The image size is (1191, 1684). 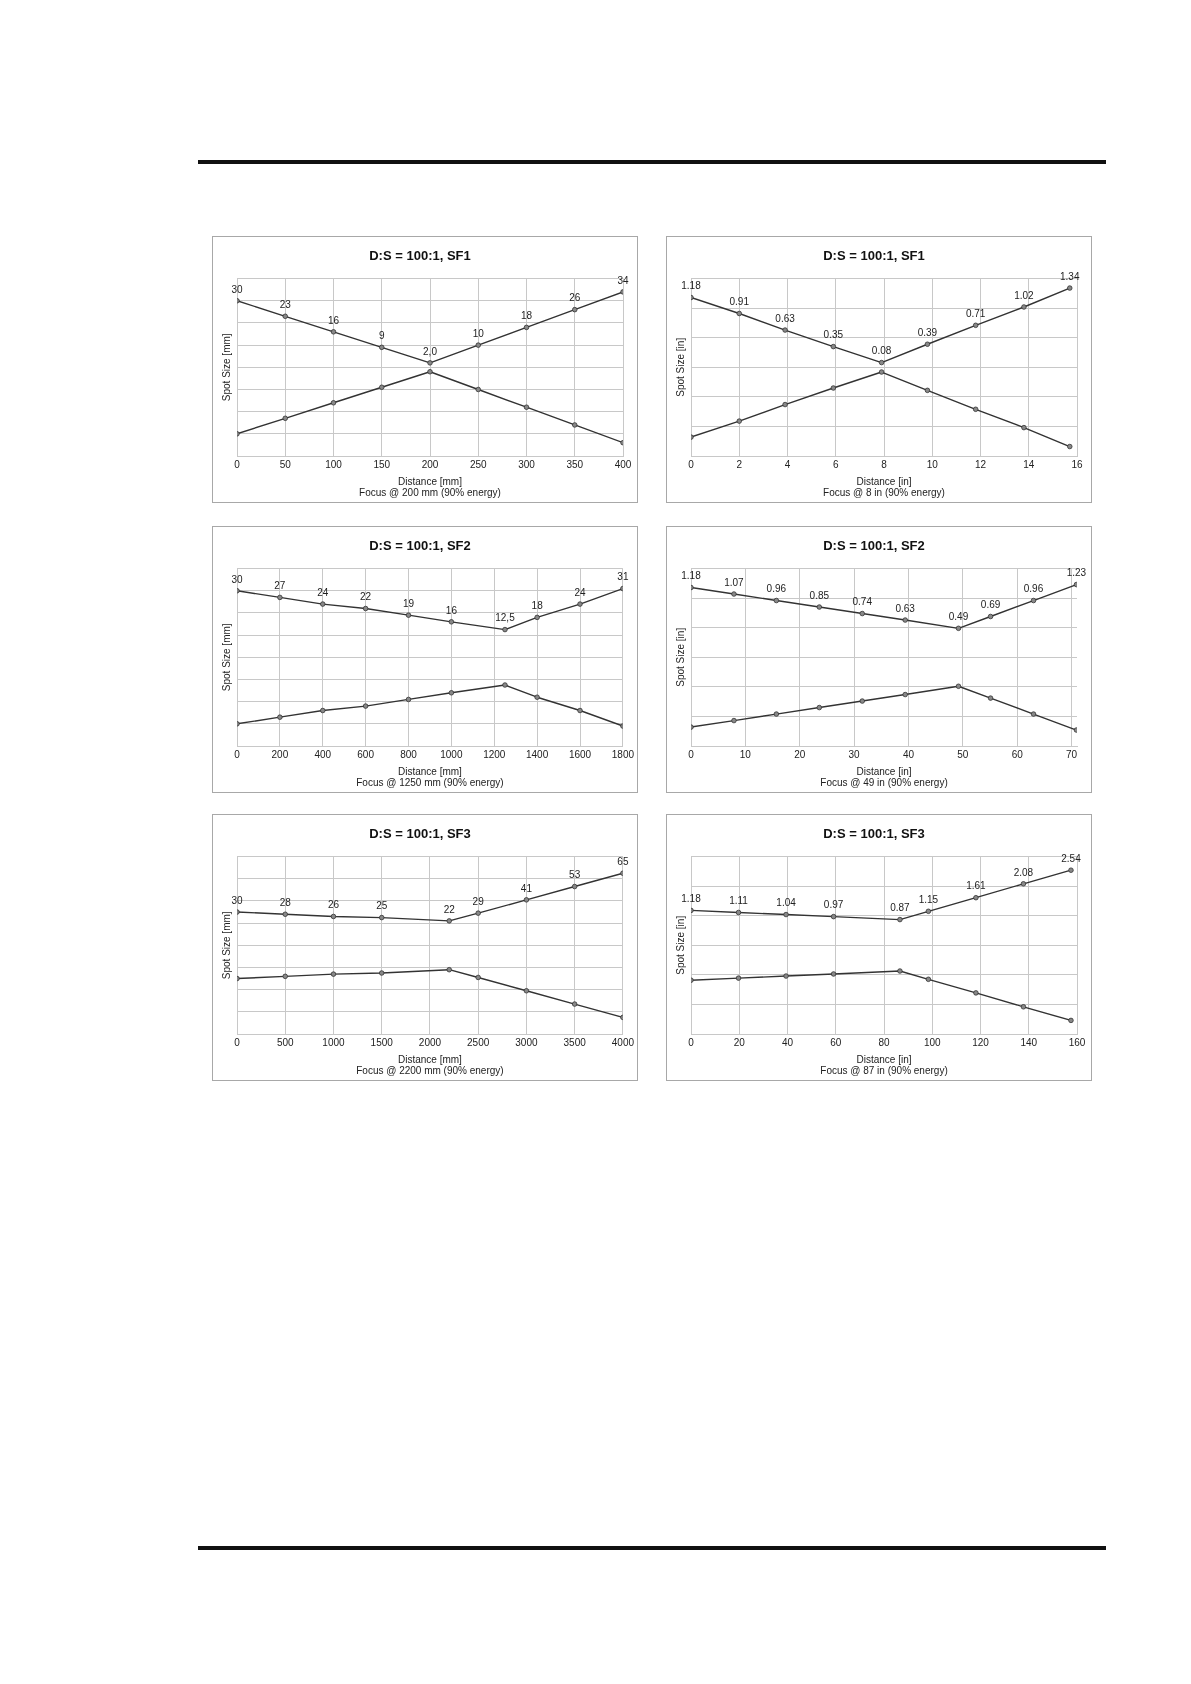 I want to click on data-label: 10, so click(x=478, y=333).